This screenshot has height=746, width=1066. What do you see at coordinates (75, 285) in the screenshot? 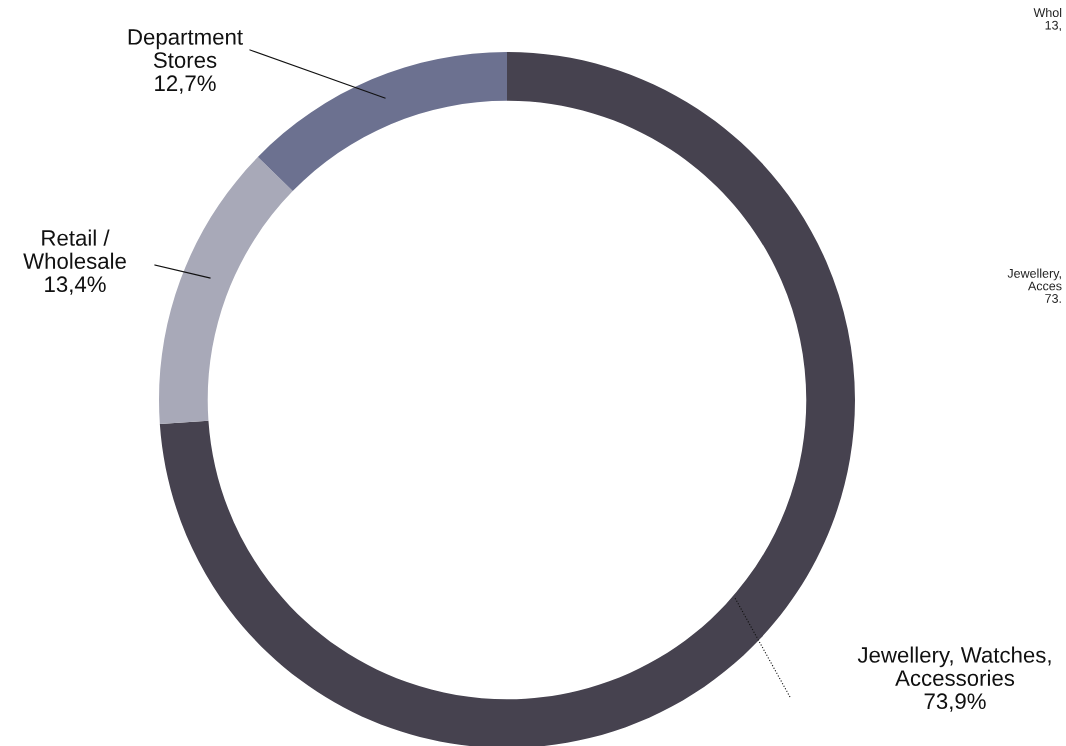
I see `data-label: 13,4%` at bounding box center [75, 285].